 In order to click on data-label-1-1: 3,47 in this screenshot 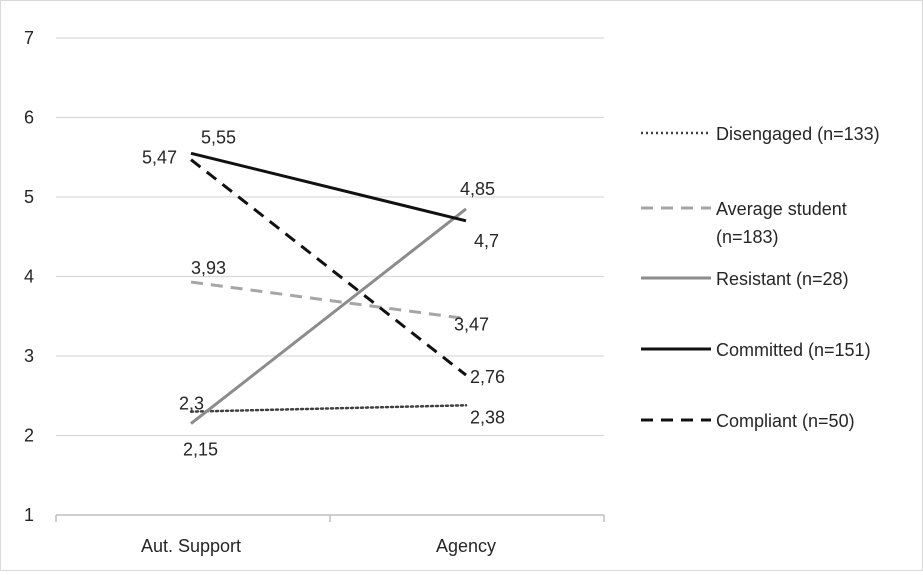, I will do `click(471, 325)`.